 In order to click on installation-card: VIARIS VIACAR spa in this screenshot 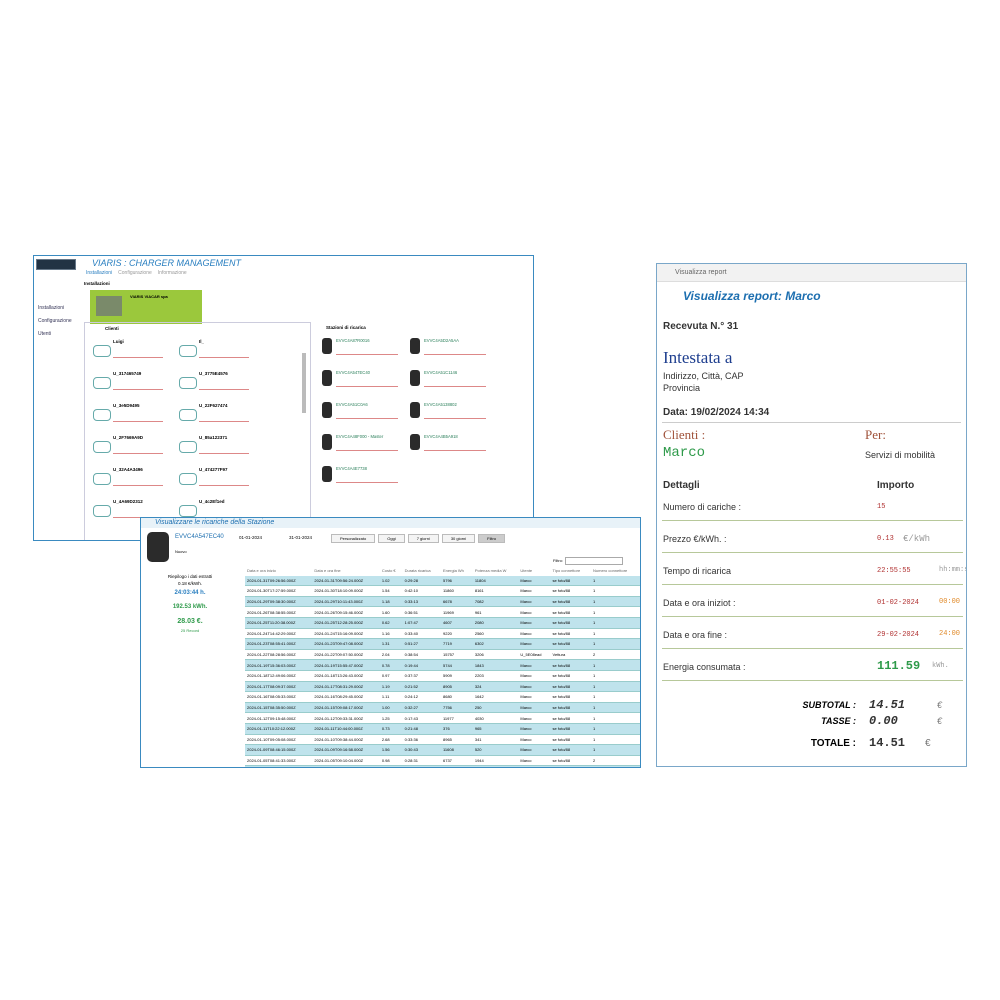, I will do `click(146, 307)`.